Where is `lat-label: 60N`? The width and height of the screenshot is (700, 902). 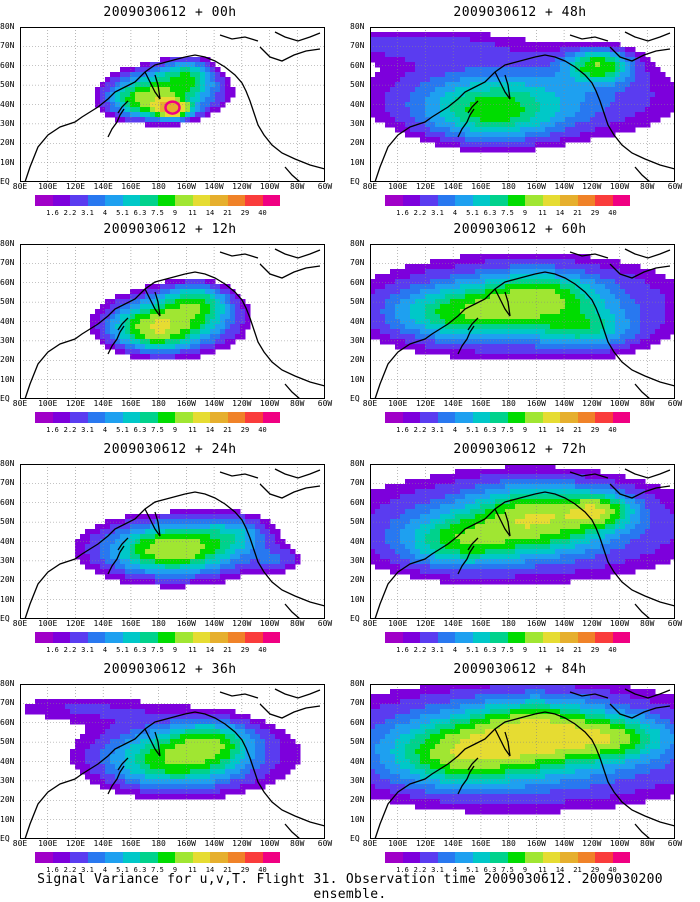 lat-label: 60N is located at coordinates (360, 502).